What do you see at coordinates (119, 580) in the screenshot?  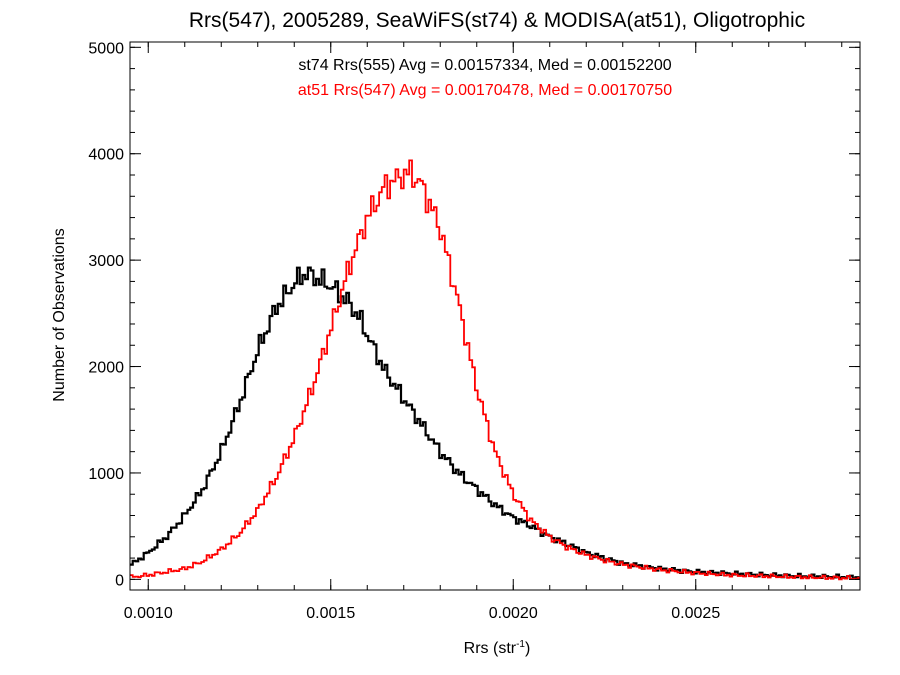 I see `y-tick-label: 0` at bounding box center [119, 580].